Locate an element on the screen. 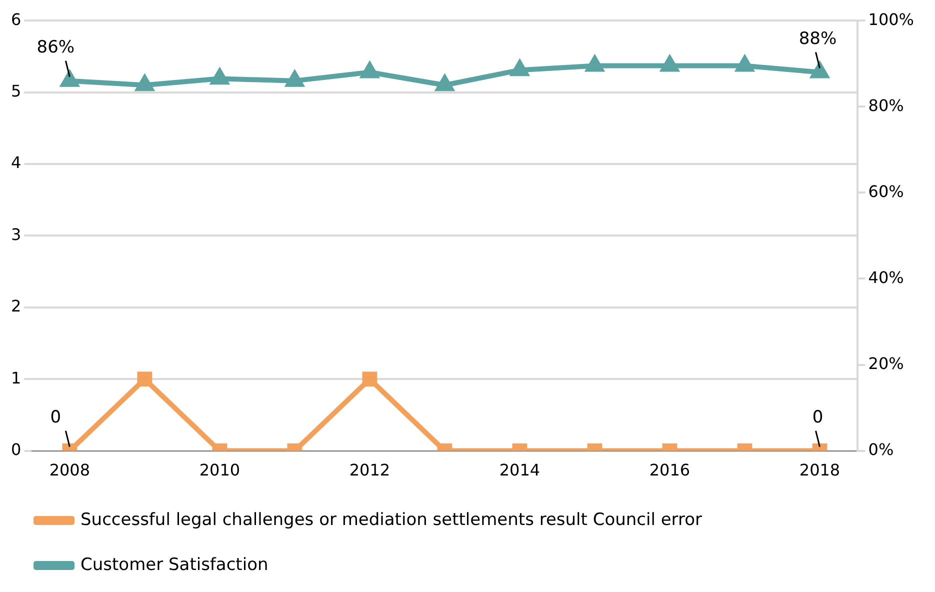 The image size is (935, 592). y2-tick-label: 100% is located at coordinates (891, 19).